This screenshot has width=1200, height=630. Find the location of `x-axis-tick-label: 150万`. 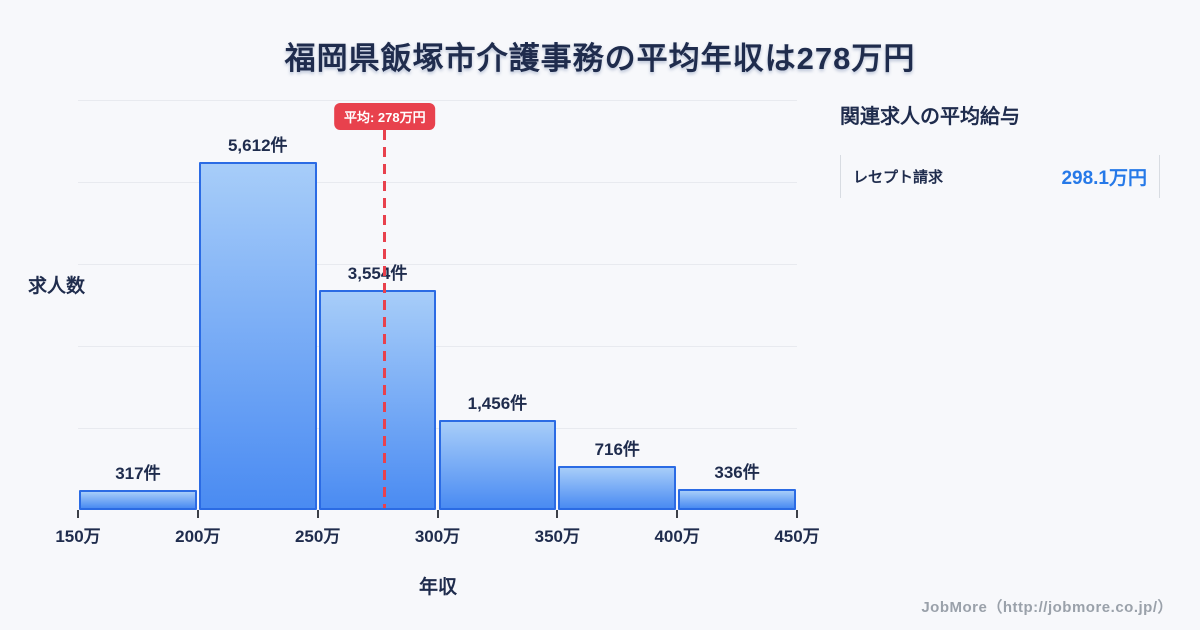

x-axis-tick-label: 150万 is located at coordinates (78, 536).